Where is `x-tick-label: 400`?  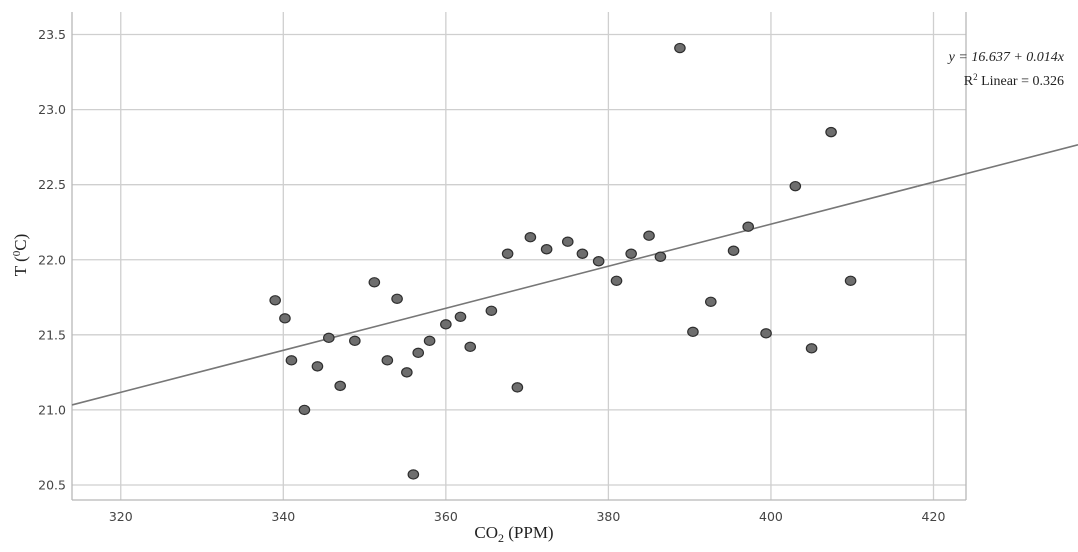 x-tick-label: 400 is located at coordinates (771, 516).